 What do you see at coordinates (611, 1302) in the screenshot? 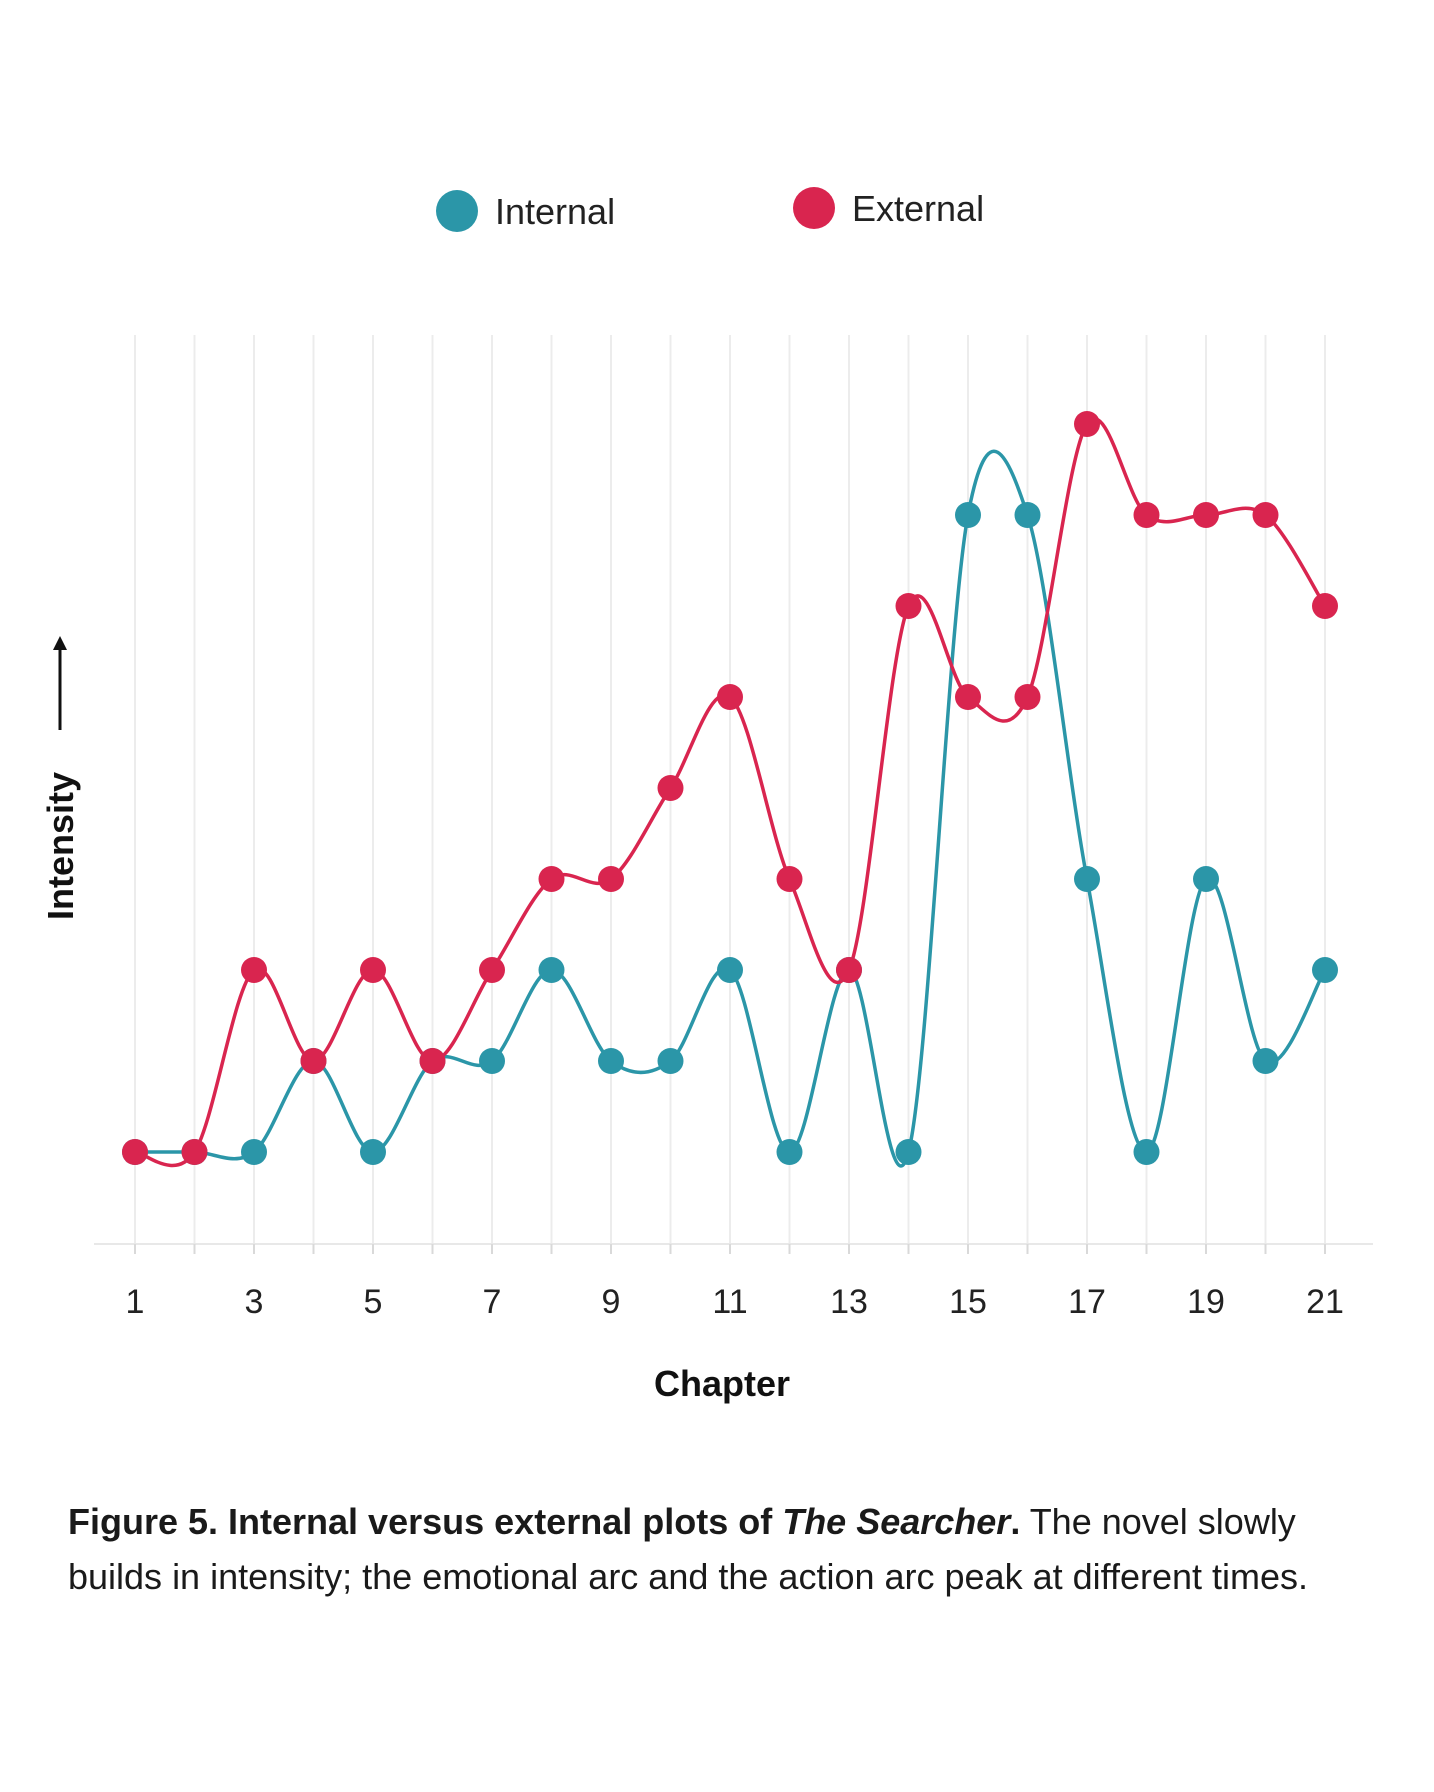
I see `x-tick-label-9: 9` at bounding box center [611, 1302].